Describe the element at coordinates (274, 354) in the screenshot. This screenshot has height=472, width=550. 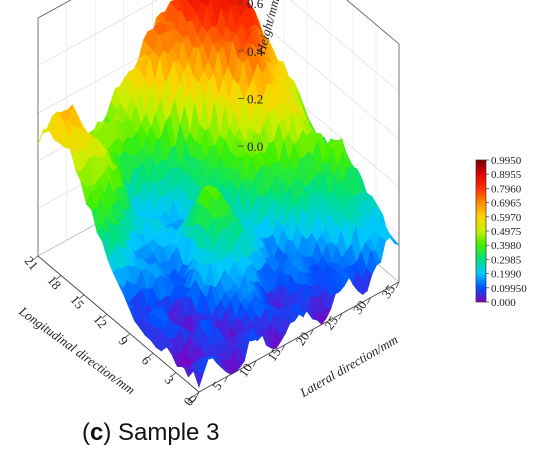
I see `x-tick-label: 15` at that location.